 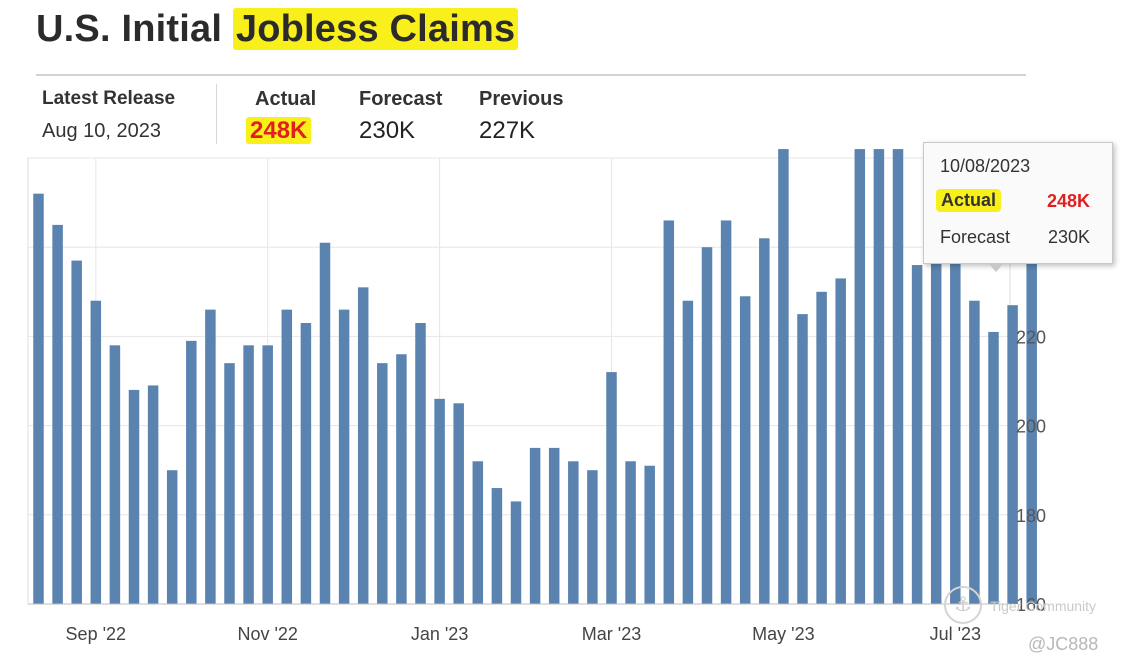 I want to click on forecast-label: Forecast, so click(x=401, y=99).